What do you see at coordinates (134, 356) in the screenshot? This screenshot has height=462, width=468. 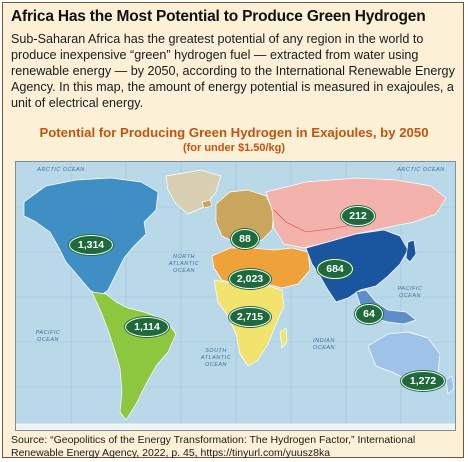 I see `region-latin-america` at bounding box center [134, 356].